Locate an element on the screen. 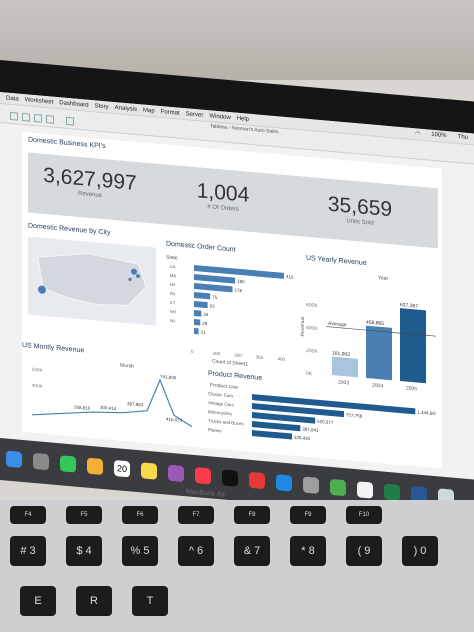 The width and height of the screenshot is (474, 632). tv-icon is located at coordinates (230, 478).